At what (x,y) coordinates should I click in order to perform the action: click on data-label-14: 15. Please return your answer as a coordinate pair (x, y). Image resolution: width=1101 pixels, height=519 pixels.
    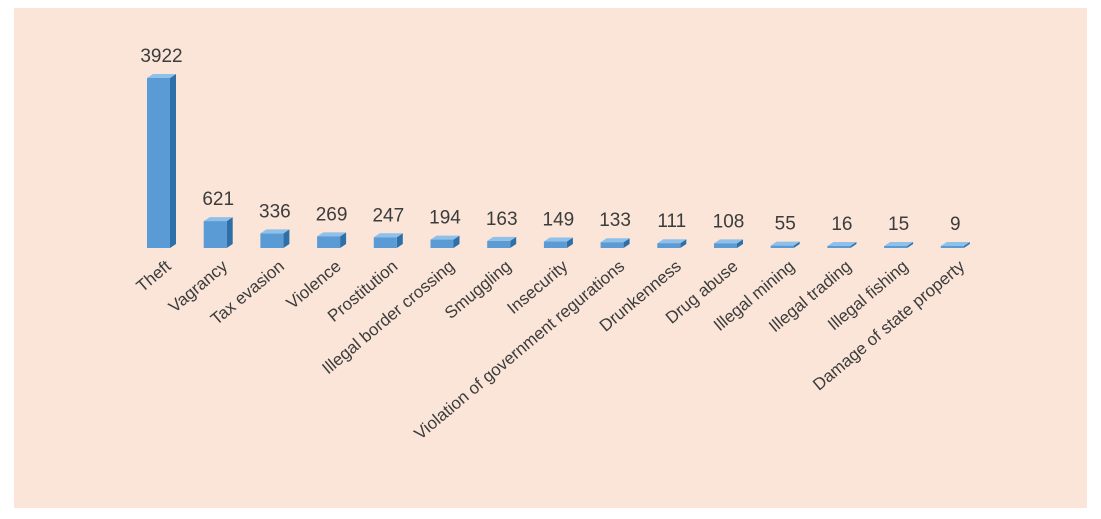
    Looking at the image, I should click on (898, 224).